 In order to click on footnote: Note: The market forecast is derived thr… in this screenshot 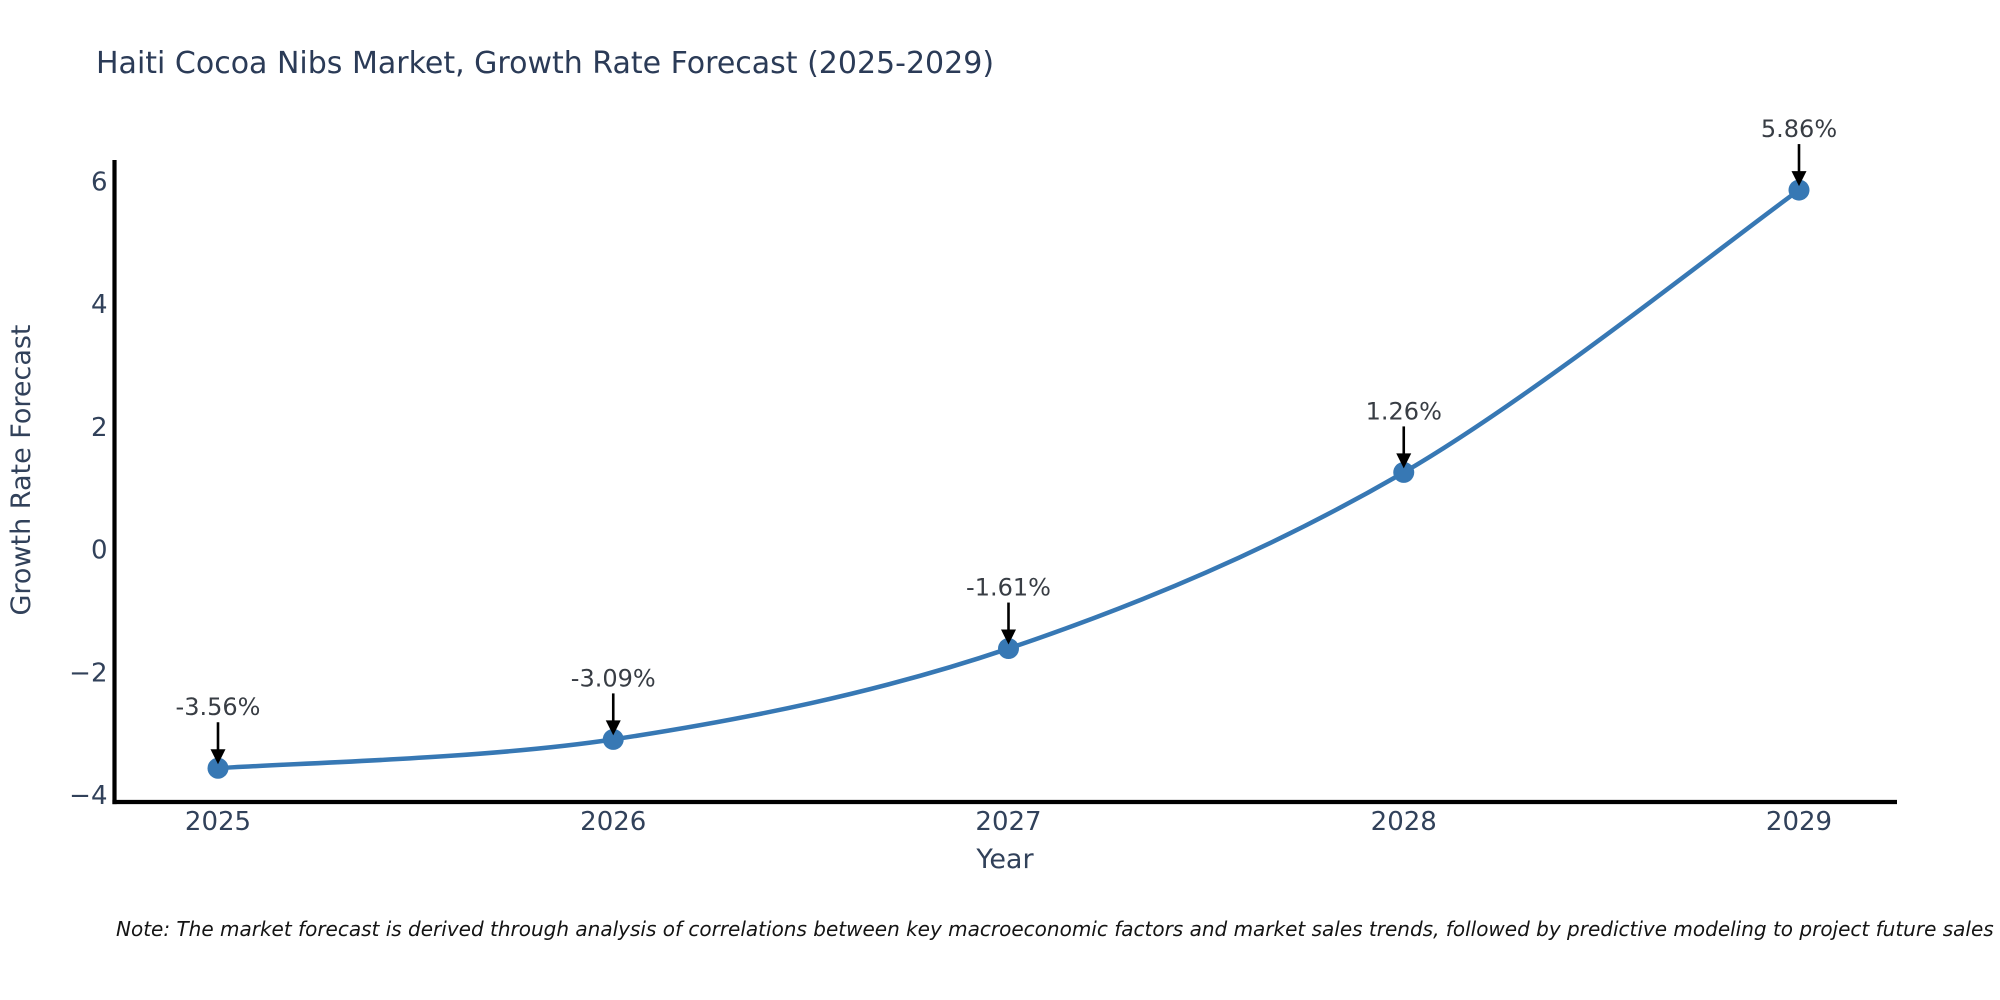, I will do `click(1055, 929)`.